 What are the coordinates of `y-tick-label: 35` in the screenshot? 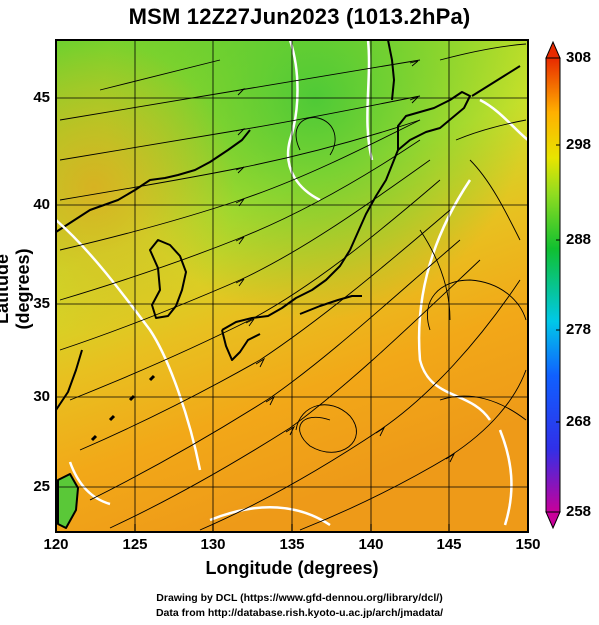 It's located at (41, 303).